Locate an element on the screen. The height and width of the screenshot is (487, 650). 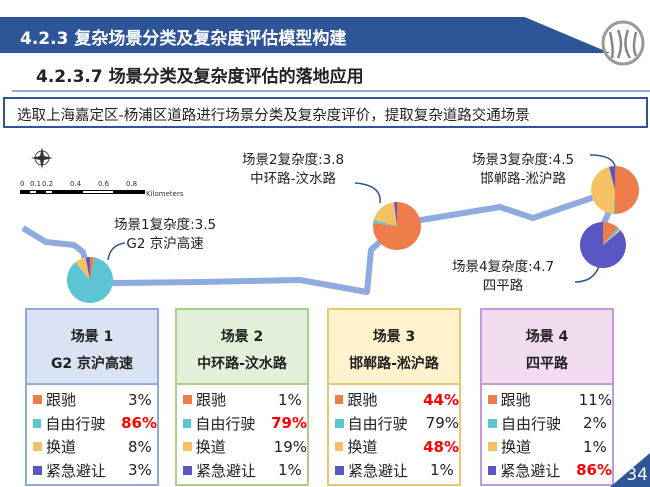
scene-card-3: 场景 3 邯郸路-淞沪路 跟驰 44% 自由行驶 79% 换道 48% 紧急避让 1% is located at coordinates (394, 397).